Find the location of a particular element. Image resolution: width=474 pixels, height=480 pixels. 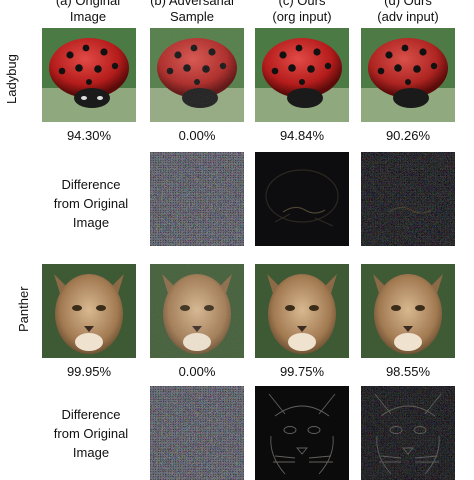

ladybug-ours-adv-difference-image is located at coordinates (408, 199).